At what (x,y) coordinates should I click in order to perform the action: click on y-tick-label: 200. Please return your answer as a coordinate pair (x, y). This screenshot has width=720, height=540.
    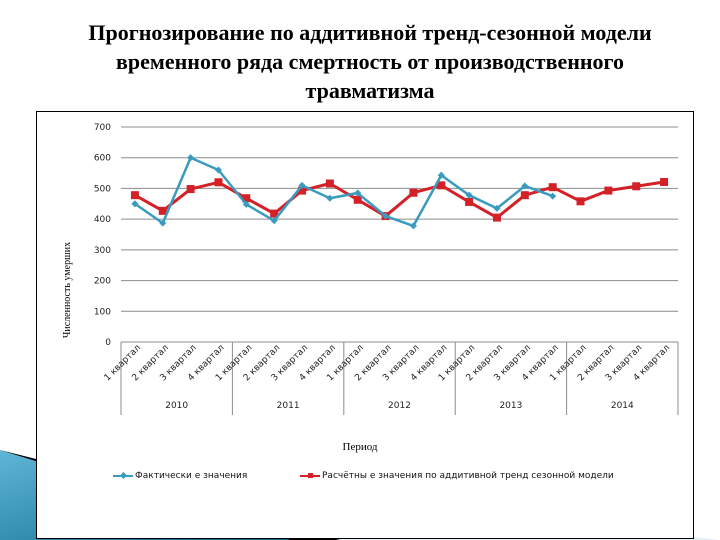
    Looking at the image, I should click on (102, 282).